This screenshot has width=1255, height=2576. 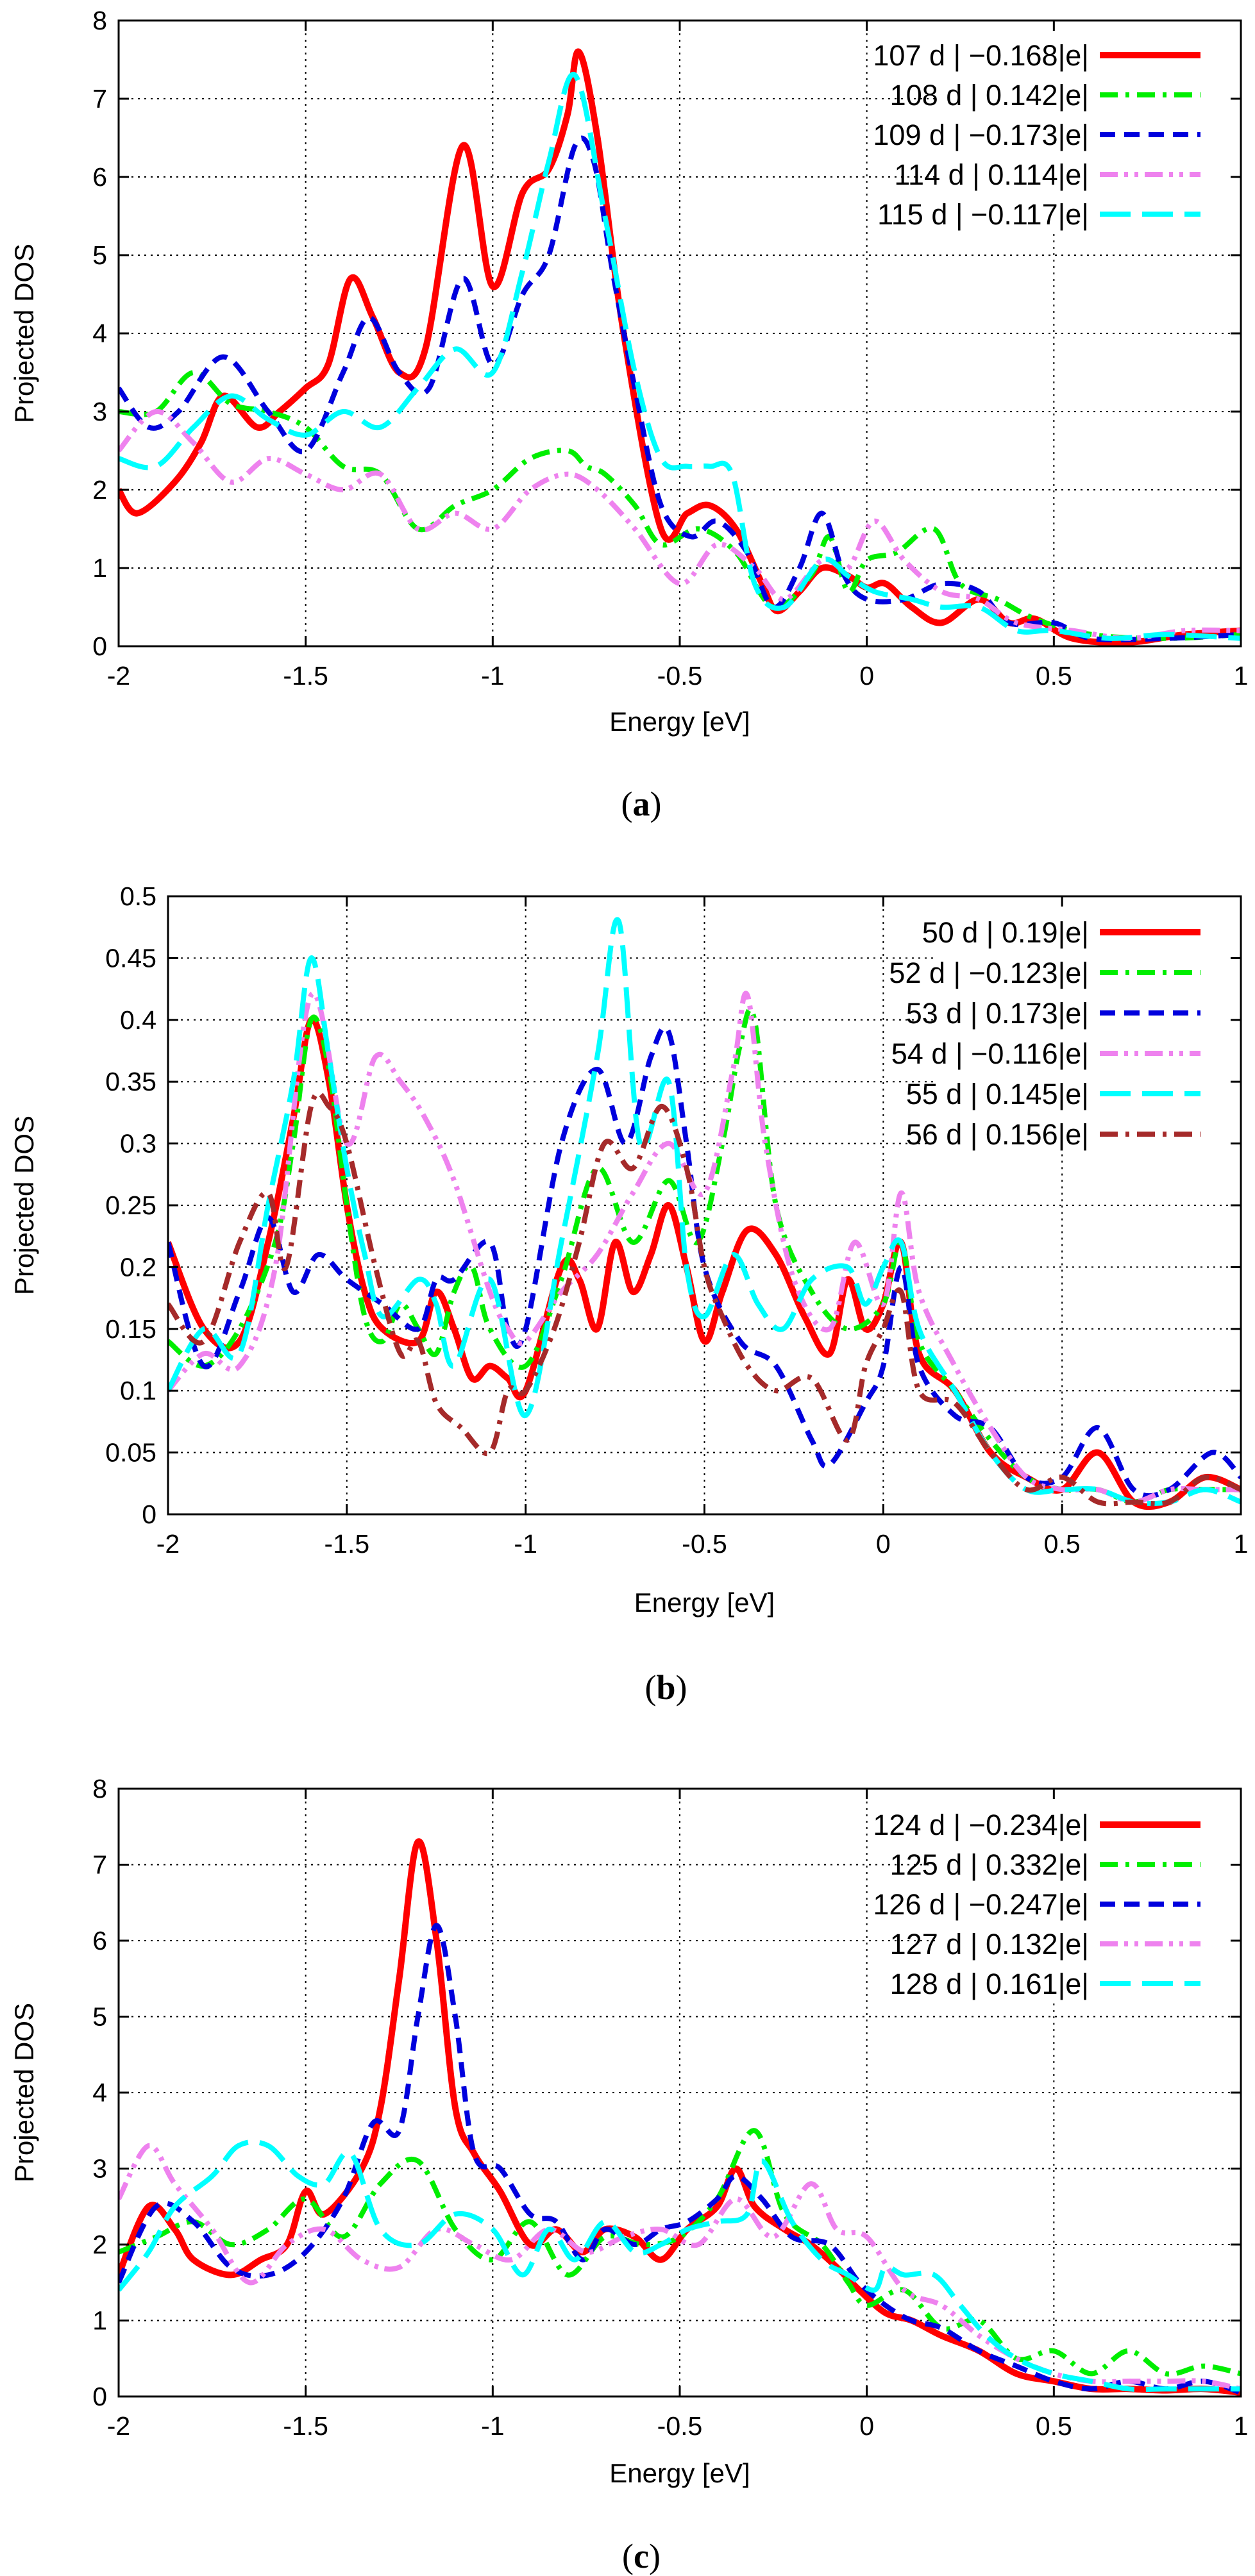 I want to click on y-tick-label-a-5: 5, so click(x=99, y=255).